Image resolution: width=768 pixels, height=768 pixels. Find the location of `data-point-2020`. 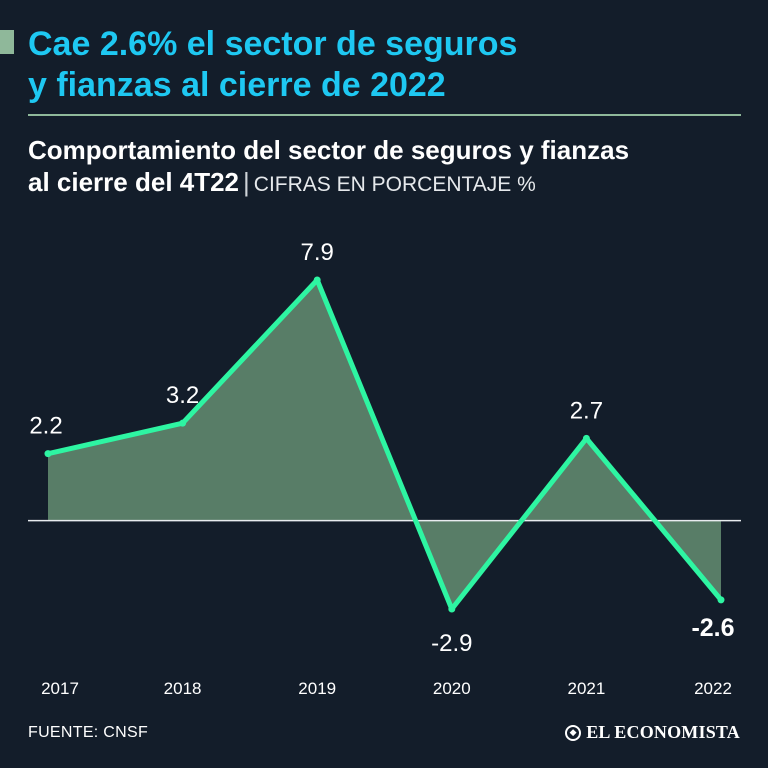

data-point-2020 is located at coordinates (452, 609).